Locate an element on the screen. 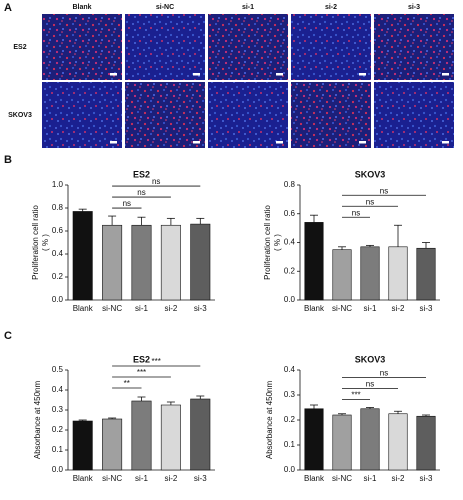  column-header: si-1 is located at coordinates (248, 7).